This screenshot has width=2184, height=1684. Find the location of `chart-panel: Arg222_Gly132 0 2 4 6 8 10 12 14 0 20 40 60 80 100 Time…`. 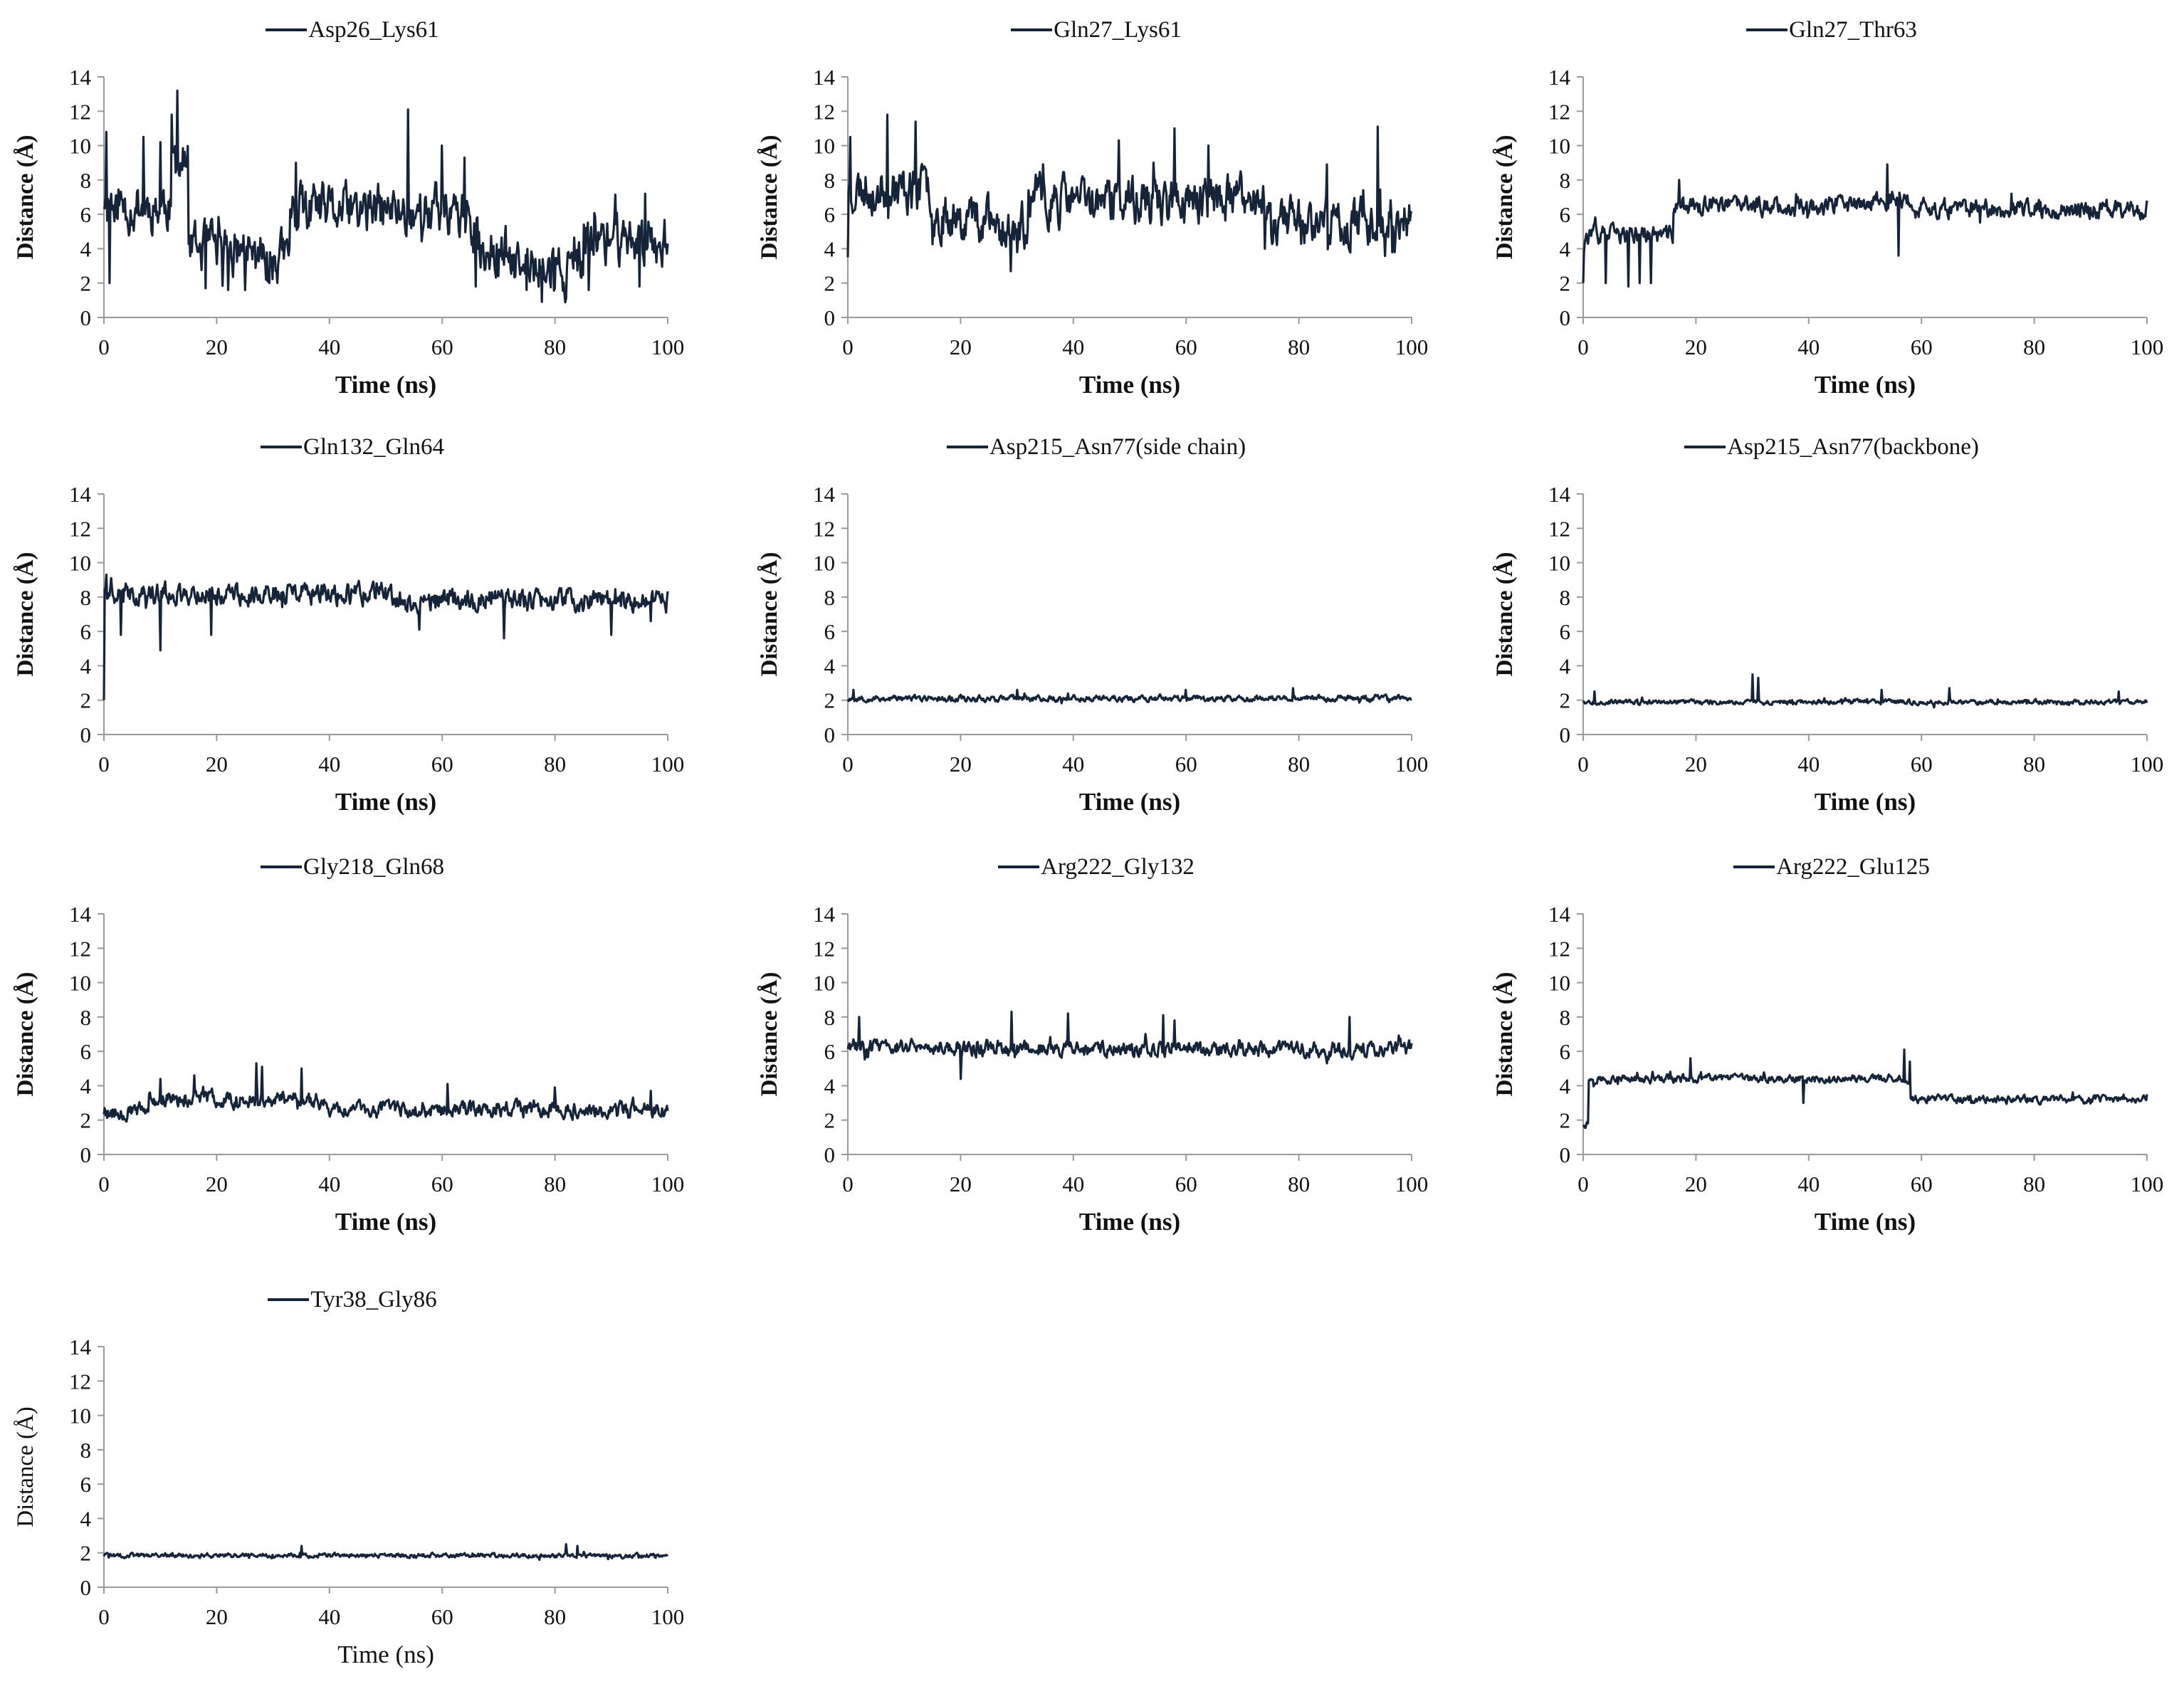

chart-panel: Arg222_Gly132 0 2 4 6 8 10 12 14 0 20 40 60 80 100 Time… is located at coordinates (1096, 1045).